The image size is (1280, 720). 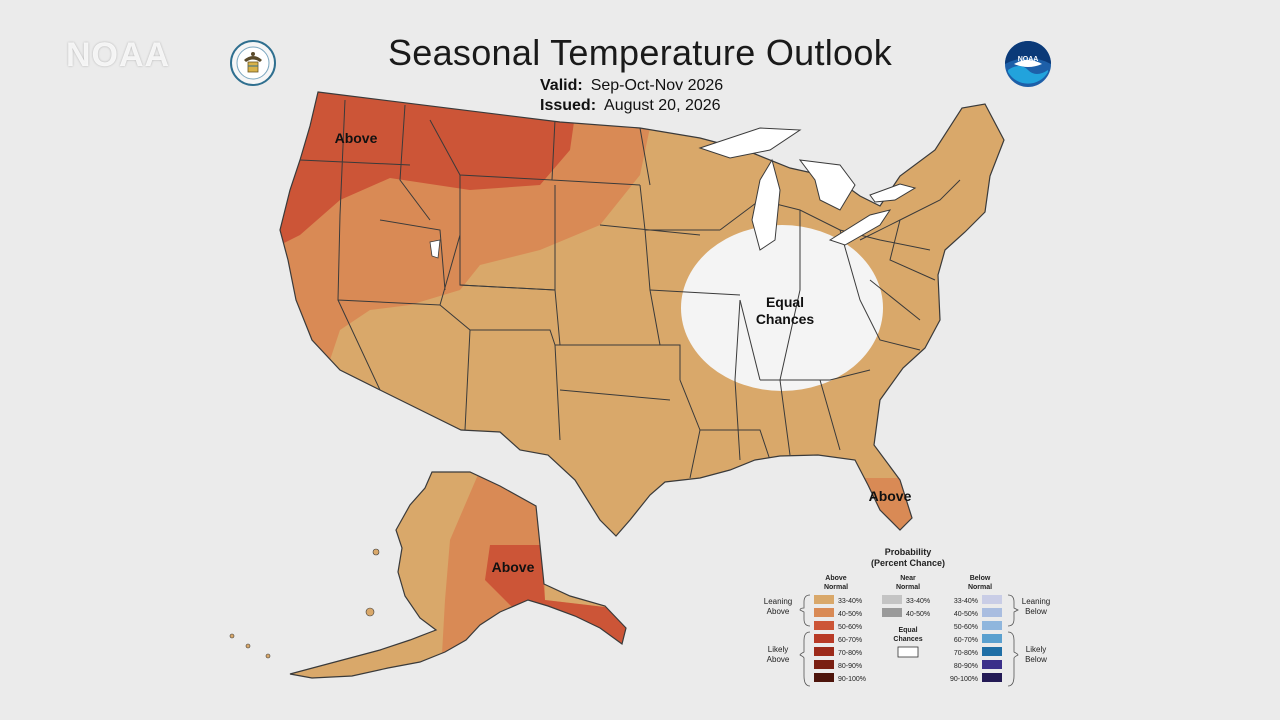 I want to click on issued-value: August 20, 2026, so click(x=662, y=105).